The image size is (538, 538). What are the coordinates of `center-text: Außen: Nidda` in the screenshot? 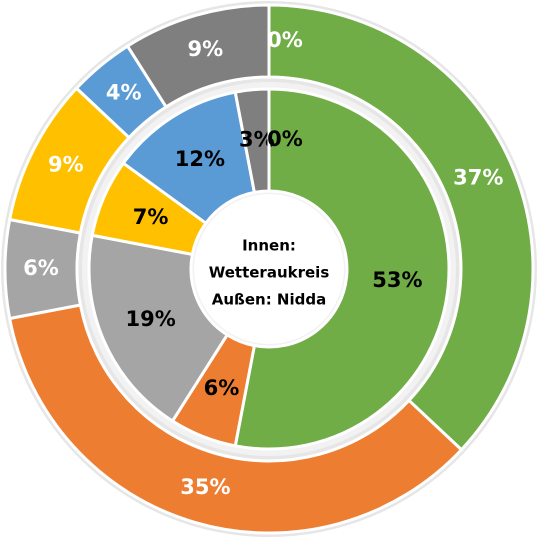 It's located at (269, 300).